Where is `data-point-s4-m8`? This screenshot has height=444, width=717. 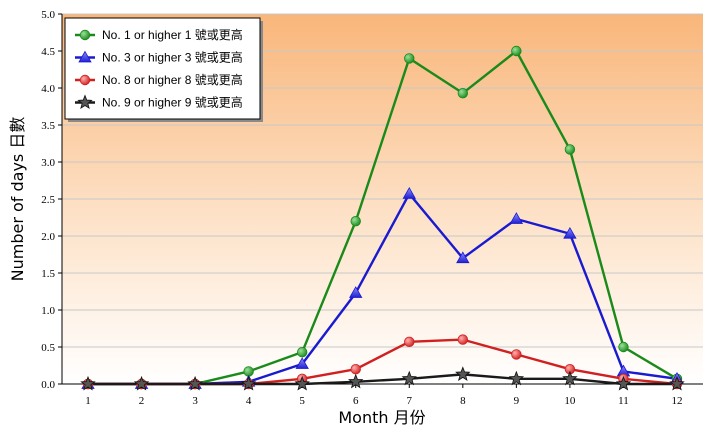 data-point-s4-m8 is located at coordinates (463, 373).